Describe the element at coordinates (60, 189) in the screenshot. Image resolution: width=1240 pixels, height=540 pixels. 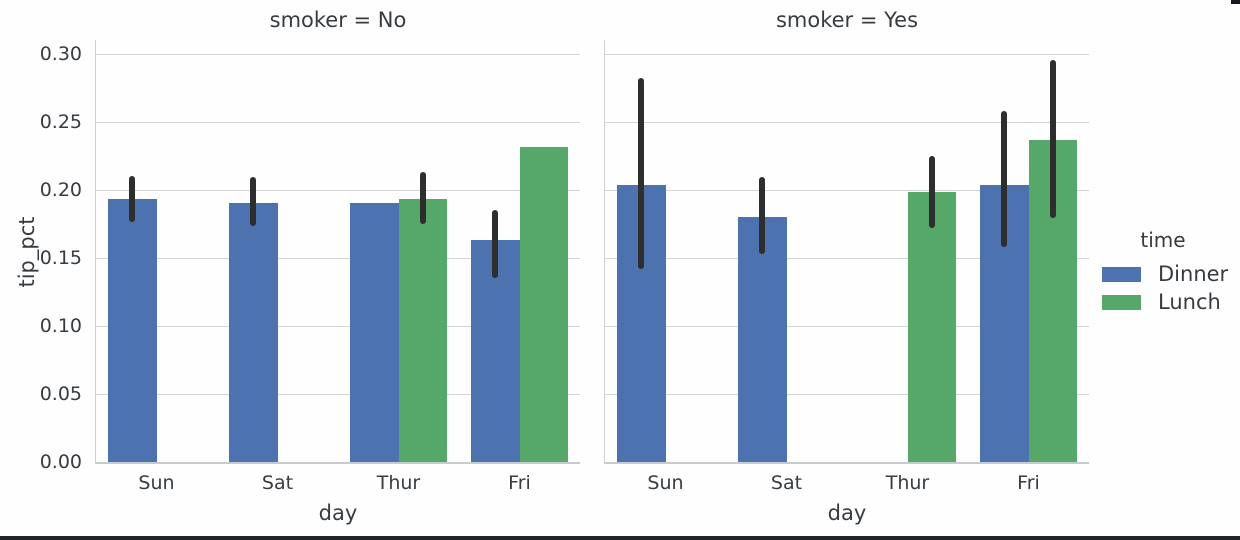
I see `y-tick-label: 0.20` at that location.